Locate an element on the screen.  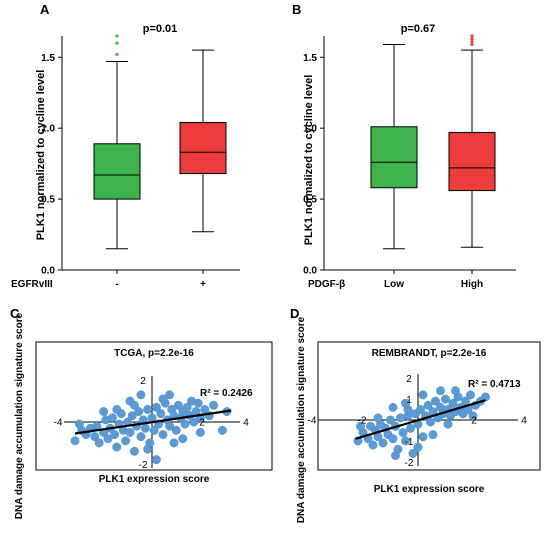
panel-b-title: p=0.67 is located at coordinates (418, 29).